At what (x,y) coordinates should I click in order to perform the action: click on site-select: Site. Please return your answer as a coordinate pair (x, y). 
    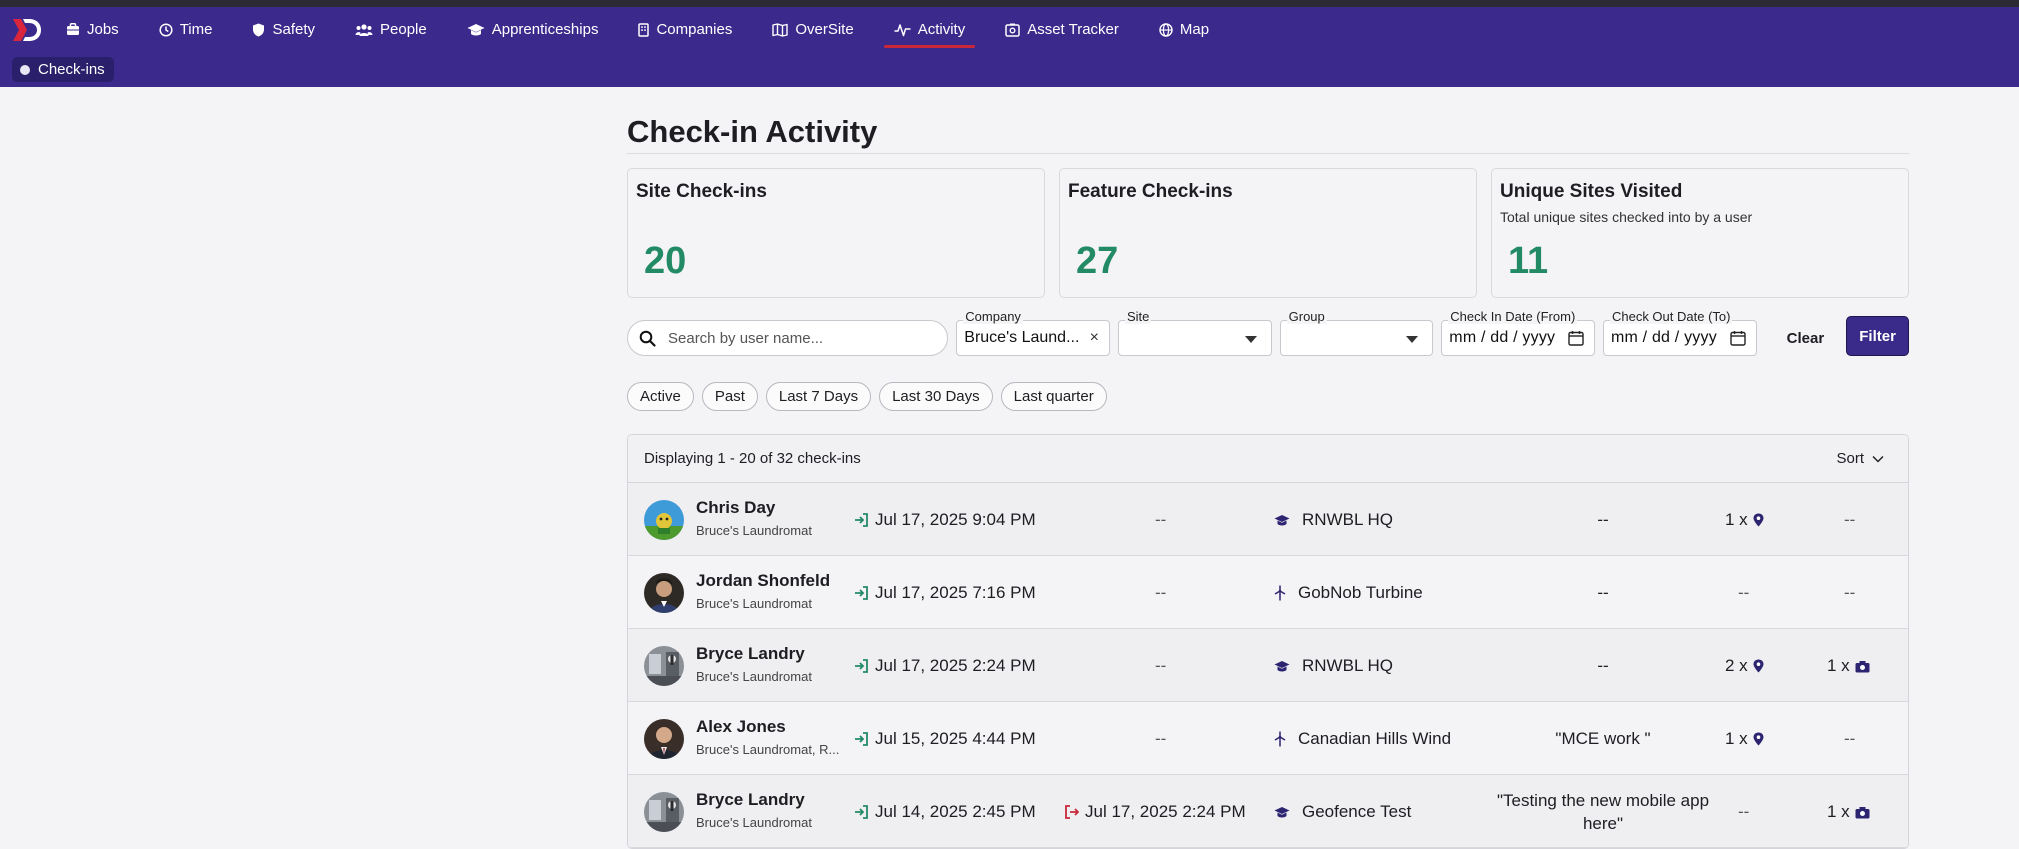
    Looking at the image, I should click on (1194, 333).